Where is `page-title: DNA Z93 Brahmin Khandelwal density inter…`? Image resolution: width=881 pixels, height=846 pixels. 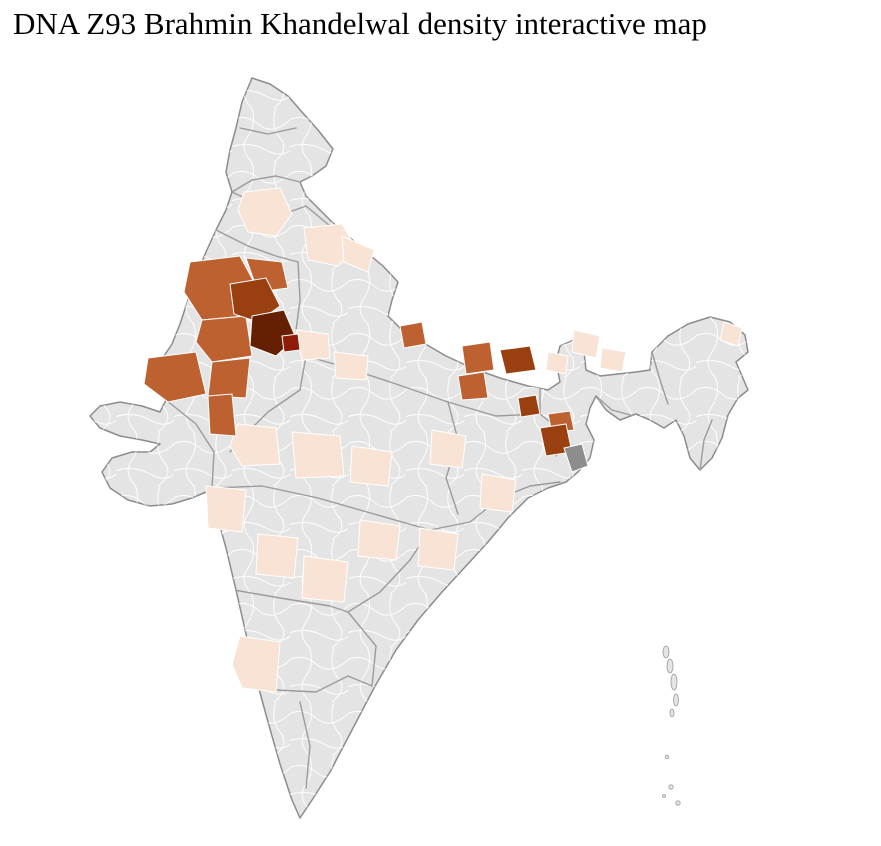 page-title: DNA Z93 Brahmin Khandelwal density inter… is located at coordinates (360, 23).